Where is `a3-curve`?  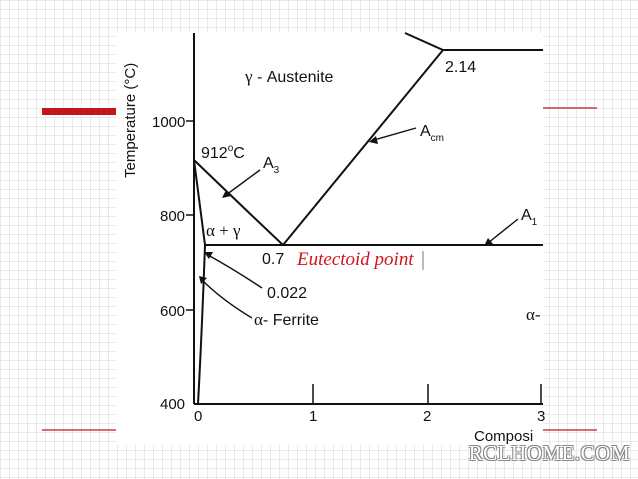 a3-curve is located at coordinates (238, 202).